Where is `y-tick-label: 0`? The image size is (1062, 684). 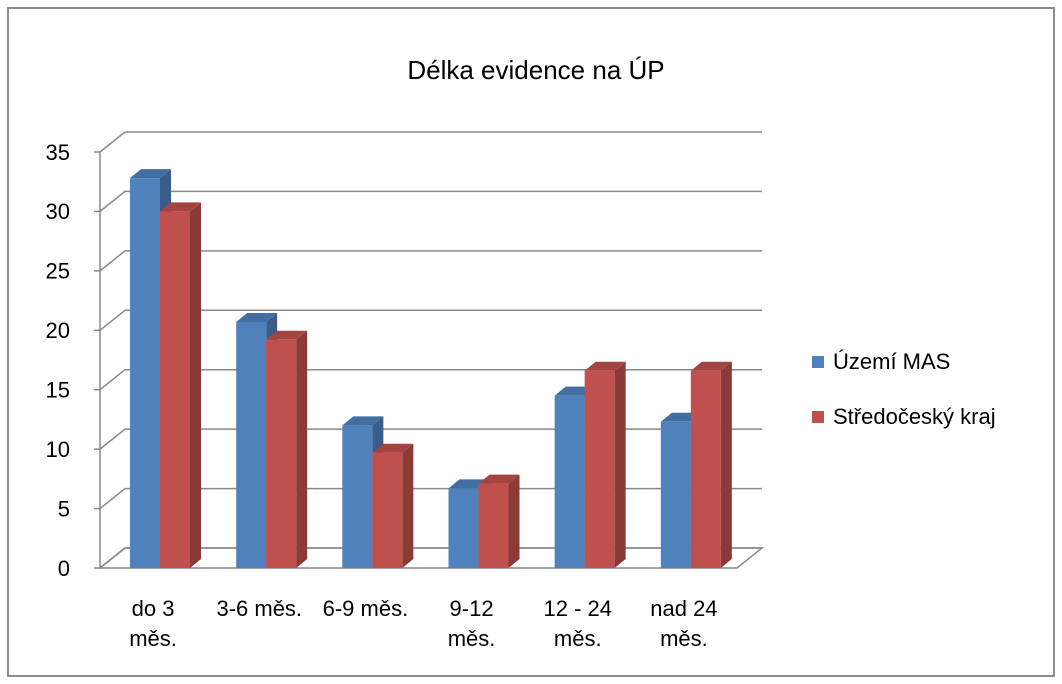 y-tick-label: 0 is located at coordinates (64, 568).